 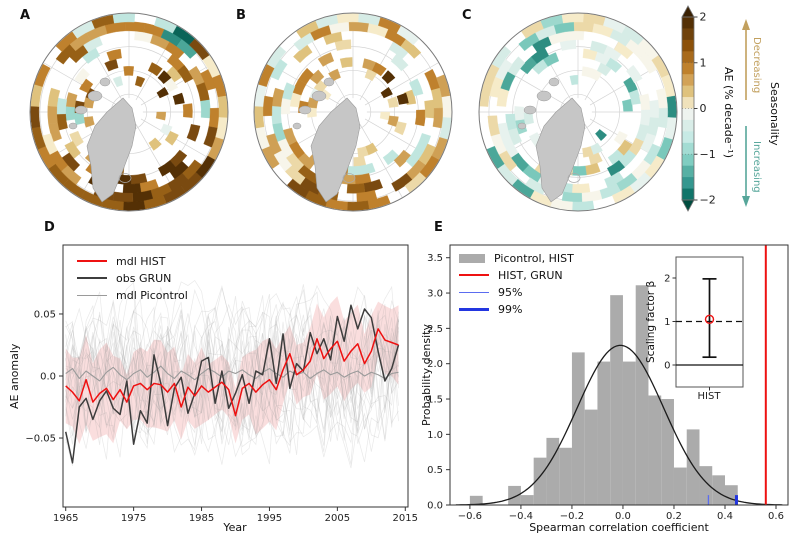 I want to click on gaussian-fit-curve, so click(x=619, y=425).